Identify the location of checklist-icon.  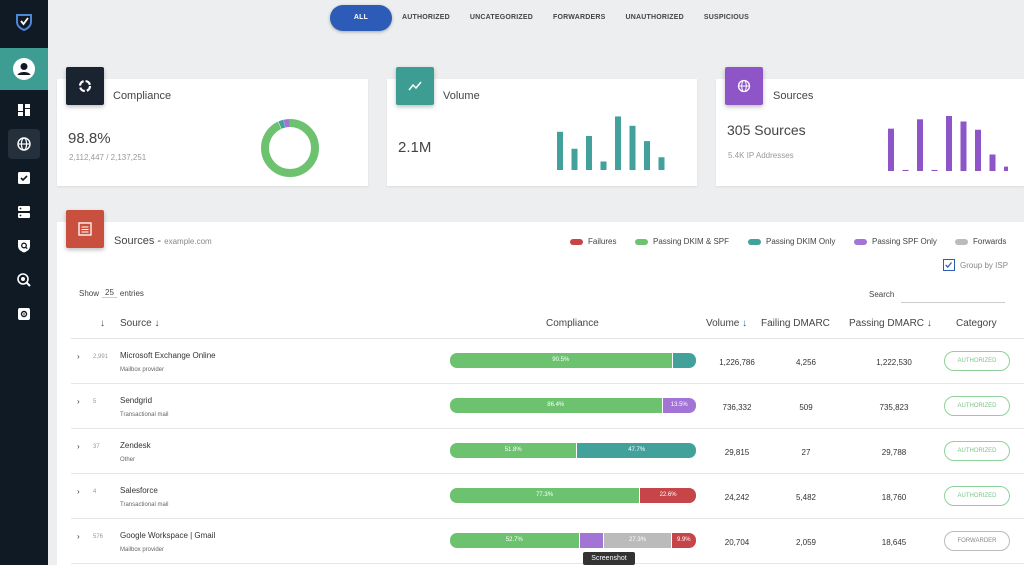
(24, 178).